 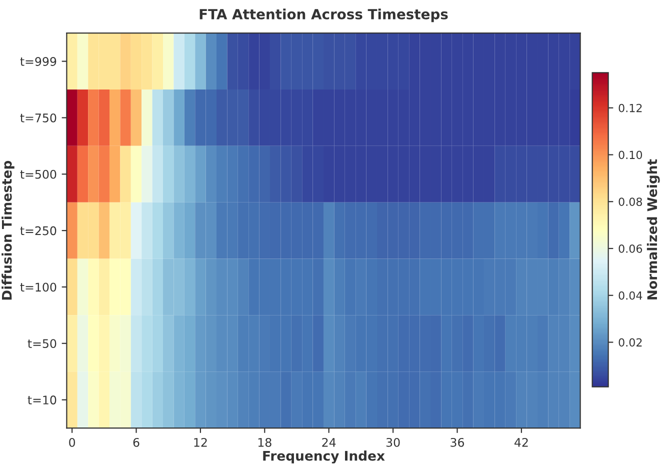 What do you see at coordinates (38, 287) in the screenshot?
I see `y-tick-label: t=100` at bounding box center [38, 287].